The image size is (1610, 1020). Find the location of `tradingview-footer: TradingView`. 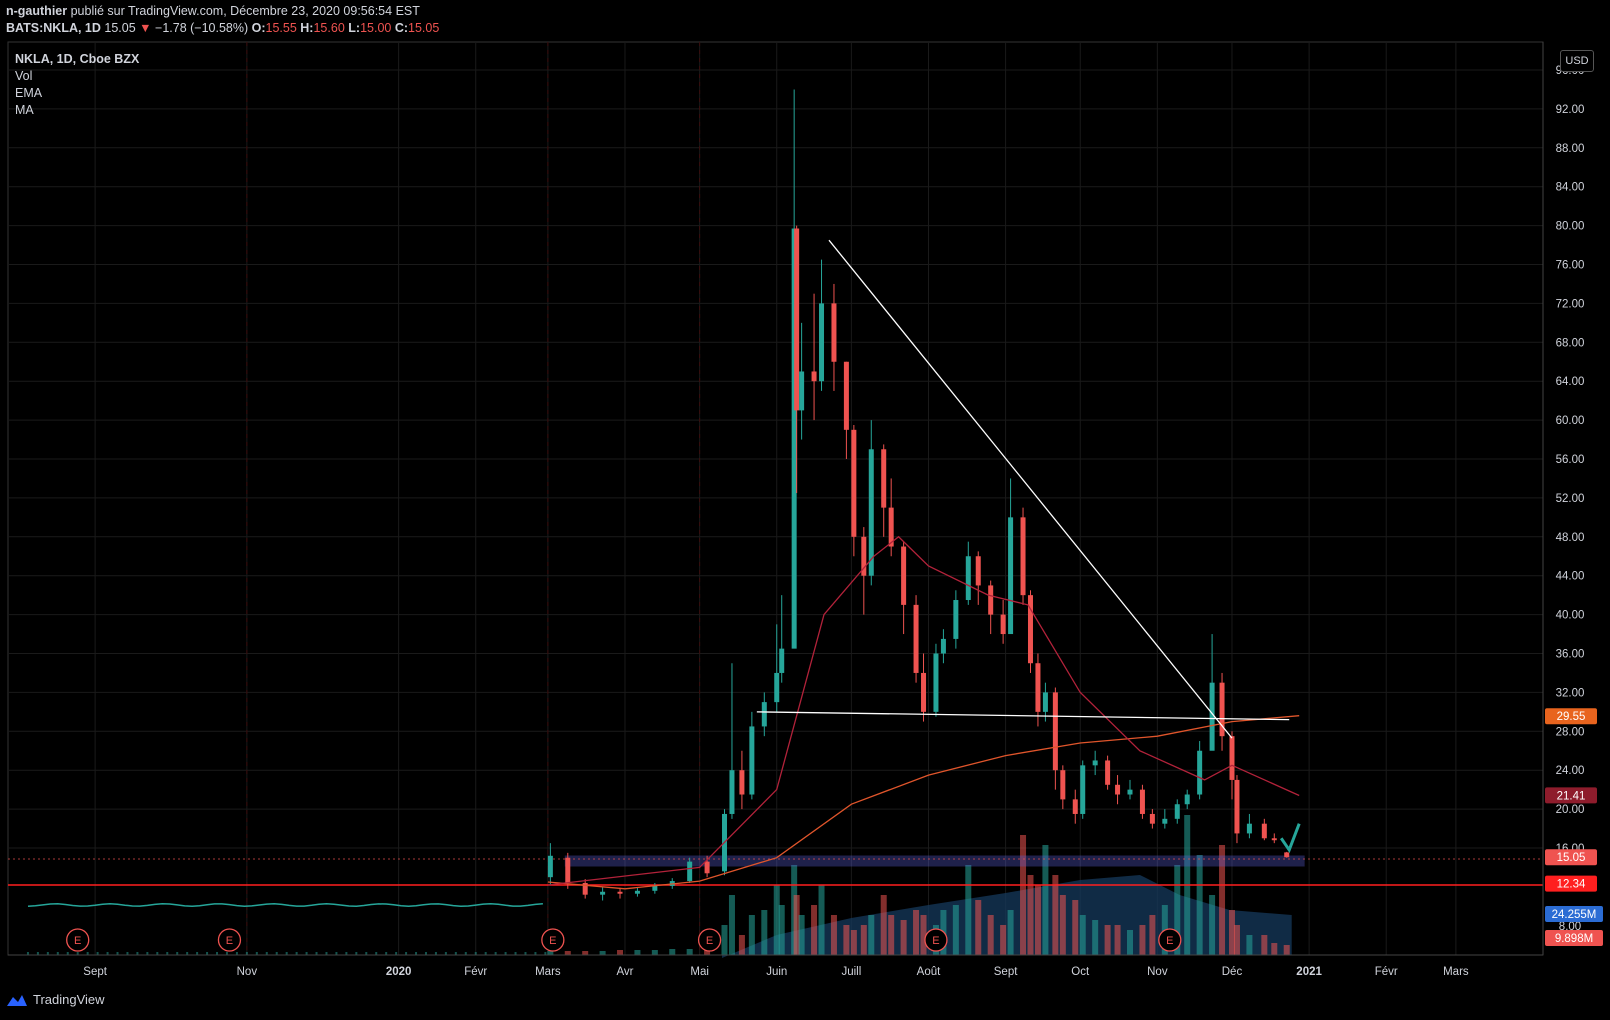

tradingview-footer: TradingView is located at coordinates (55, 999).